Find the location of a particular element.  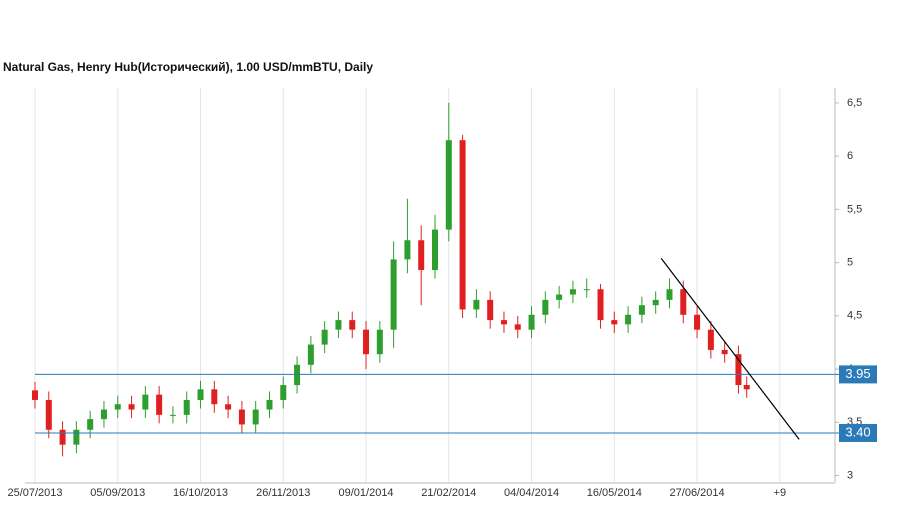

x-tick-label: 26/11/2013 is located at coordinates (283, 493).